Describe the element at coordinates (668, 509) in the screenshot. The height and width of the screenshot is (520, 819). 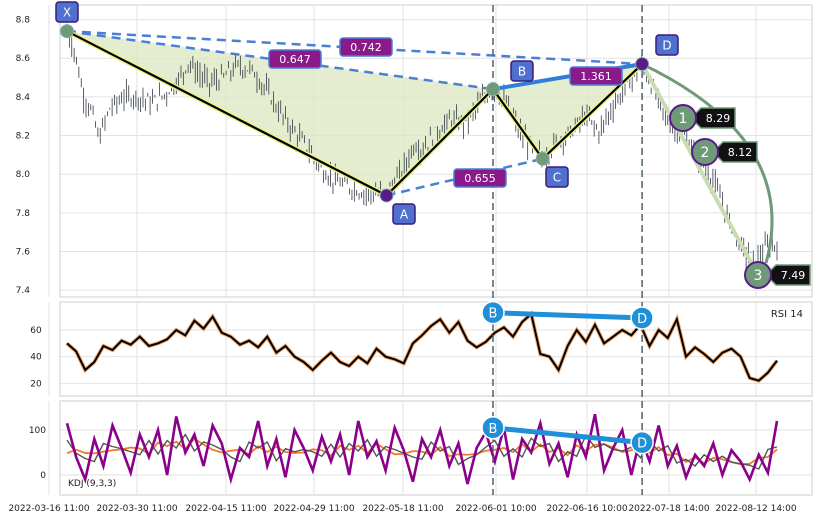
I see `x-tick-label: 2022-07-18 14:00` at that location.